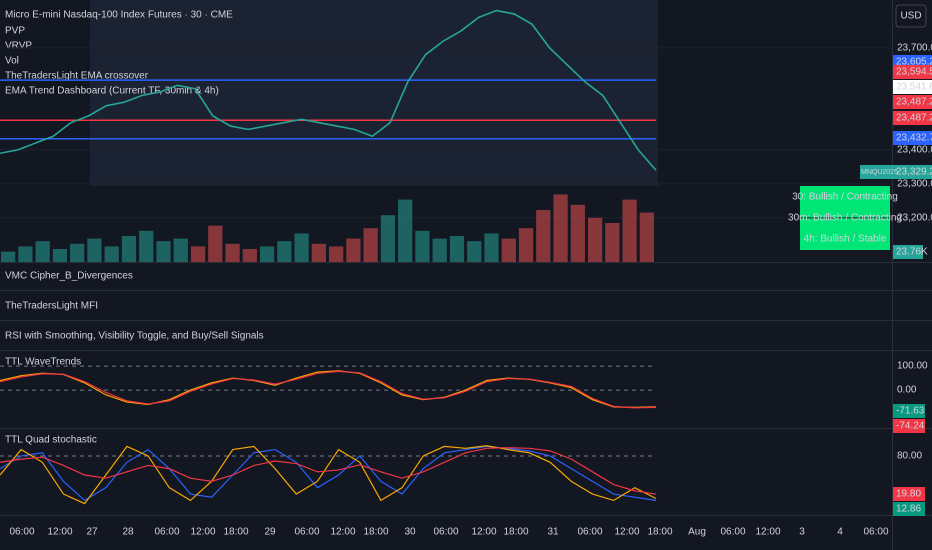 This screenshot has width=932, height=550. Describe the element at coordinates (914, 150) in the screenshot. I see `price-tick-label: 23,400.00` at that location.